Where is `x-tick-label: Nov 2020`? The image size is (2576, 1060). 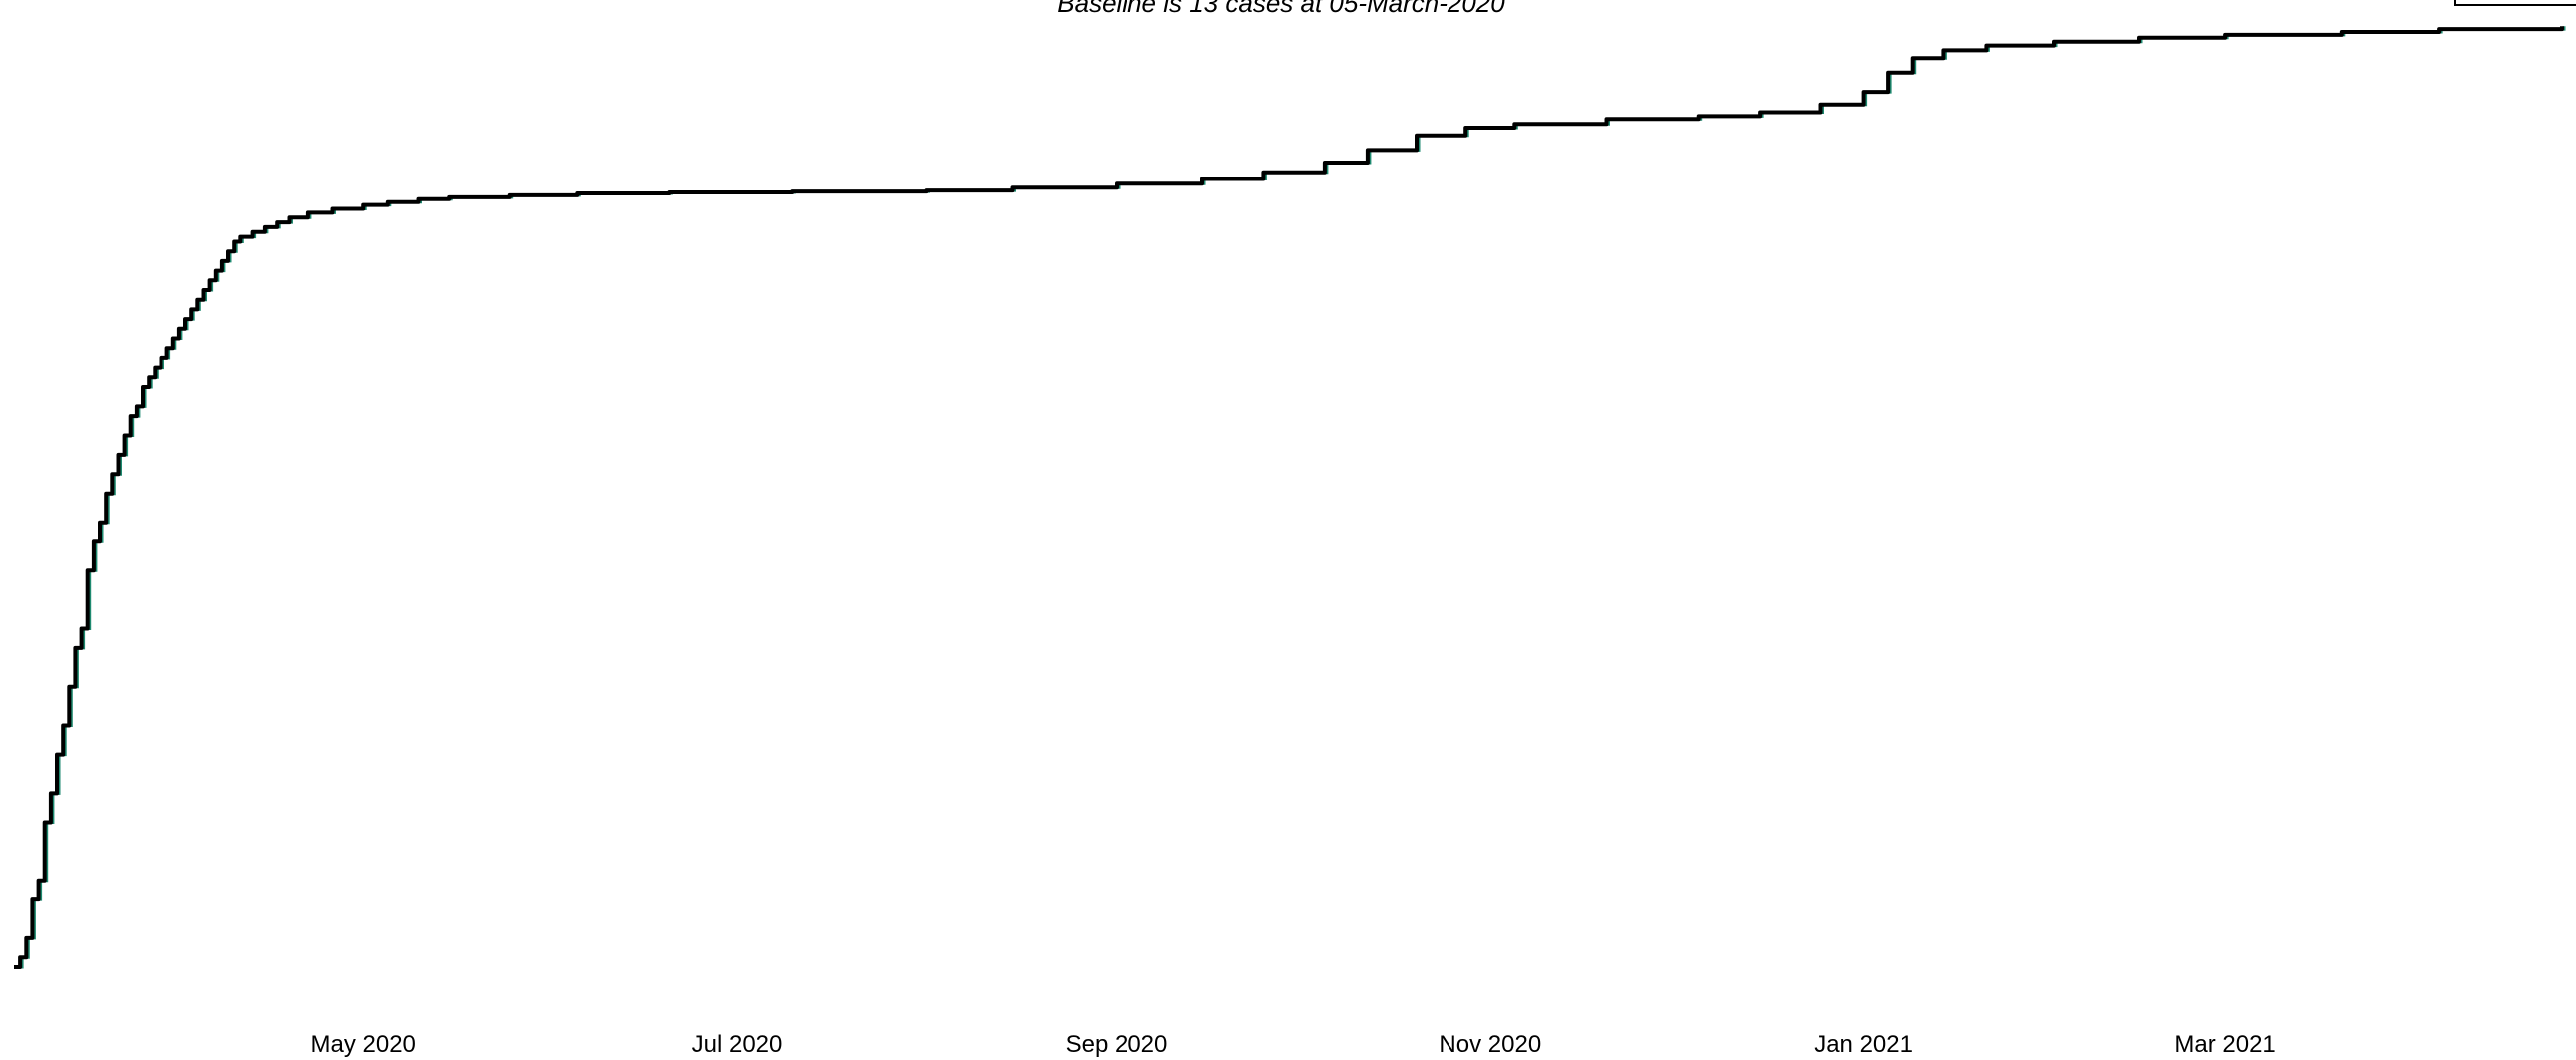 x-tick-label: Nov 2020 is located at coordinates (1490, 1044).